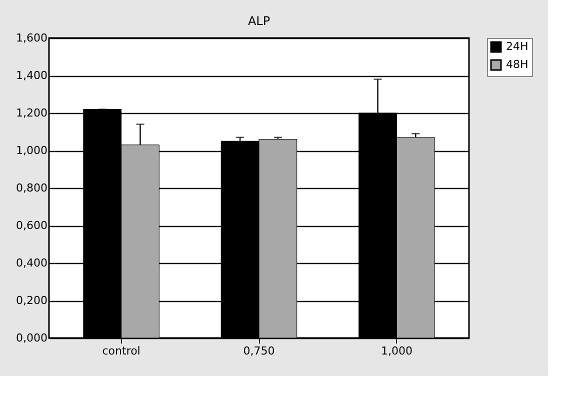 This screenshot has height=404, width=565. I want to click on y-tick-label: 1,000, so click(32, 150).